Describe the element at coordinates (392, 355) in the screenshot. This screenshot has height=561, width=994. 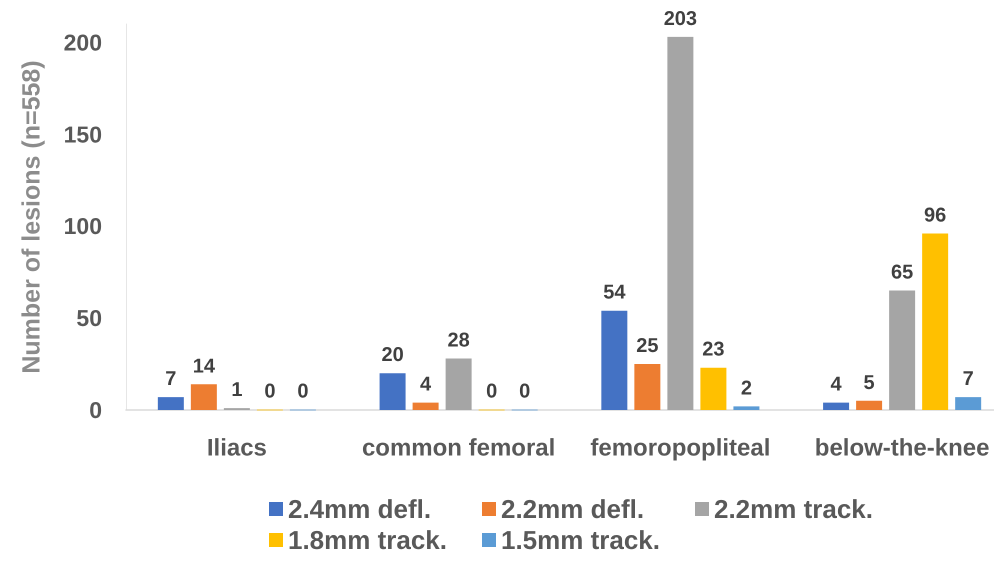
I see `data-label: 20` at that location.